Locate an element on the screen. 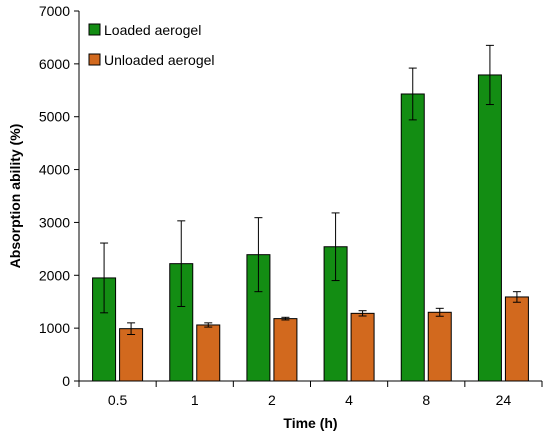 Image resolution: width=550 pixels, height=437 pixels. x-axis-title: Time (h) is located at coordinates (310, 423).